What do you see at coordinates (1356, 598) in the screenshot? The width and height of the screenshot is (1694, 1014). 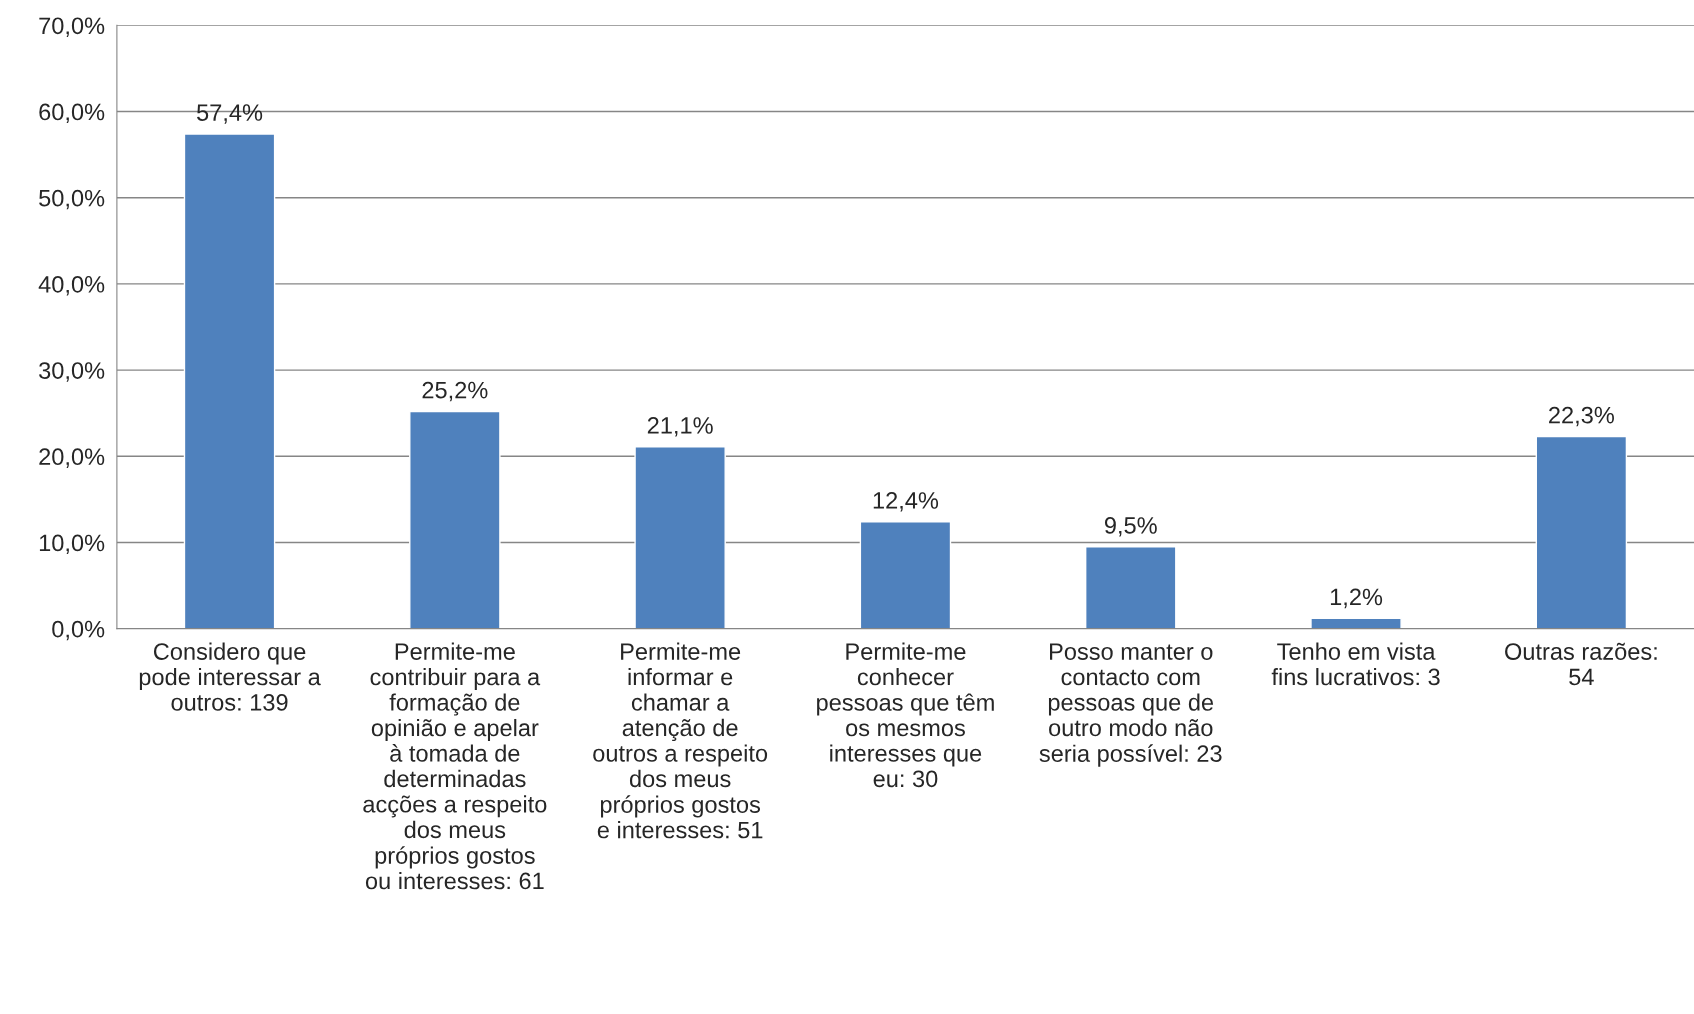 I see `data-label: 1,2%` at bounding box center [1356, 598].